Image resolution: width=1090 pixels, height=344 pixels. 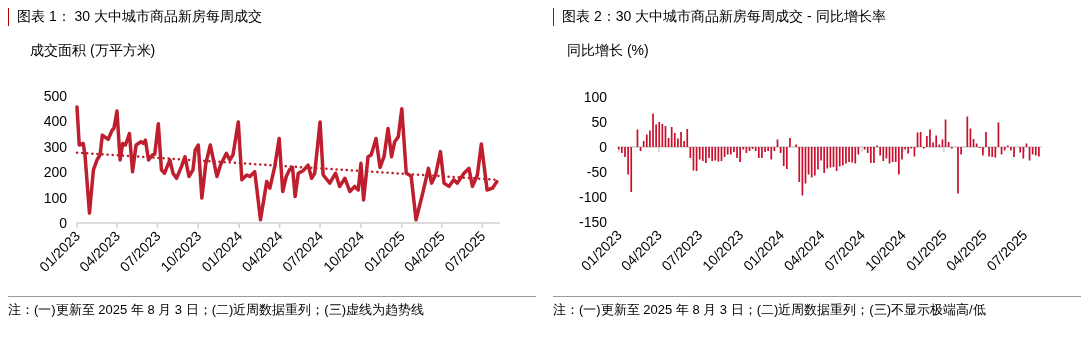 What do you see at coordinates (217, 310) in the screenshot?
I see `text: 注：(一)更新至 2025 年 8 月 3 日；(二)近周数据重列；(三)虚线为趋势线` at bounding box center [217, 310].